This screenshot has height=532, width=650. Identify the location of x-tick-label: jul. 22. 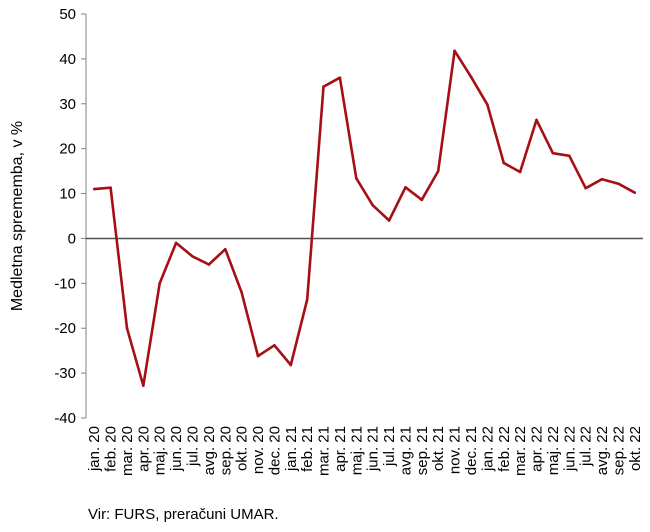
(586, 446).